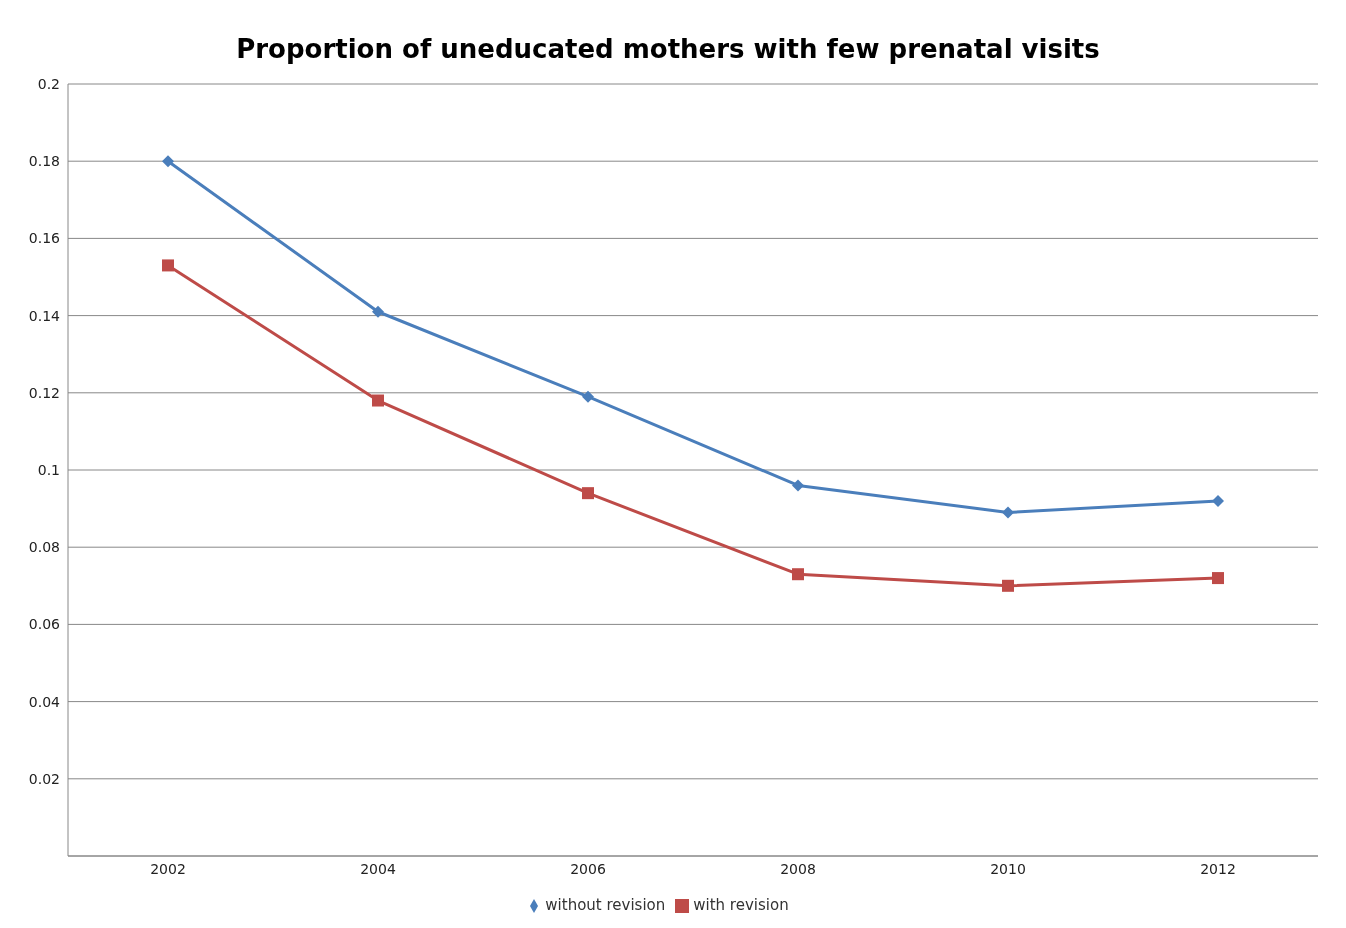 The image size is (1346, 928). Describe the element at coordinates (1008, 868) in the screenshot. I see `x-tick-label: 2010` at that location.